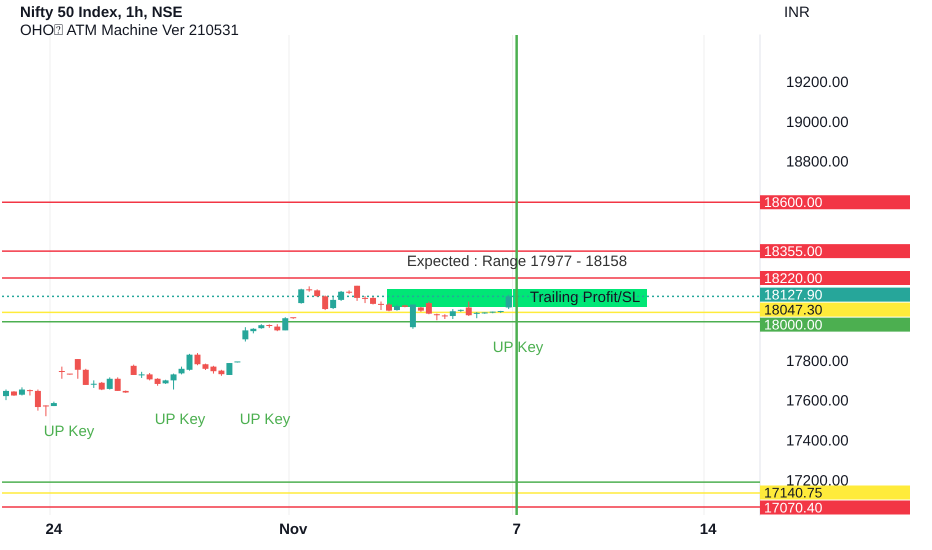  Describe the element at coordinates (793, 294) in the screenshot. I see `ref-line-label: 18127.90` at that location.